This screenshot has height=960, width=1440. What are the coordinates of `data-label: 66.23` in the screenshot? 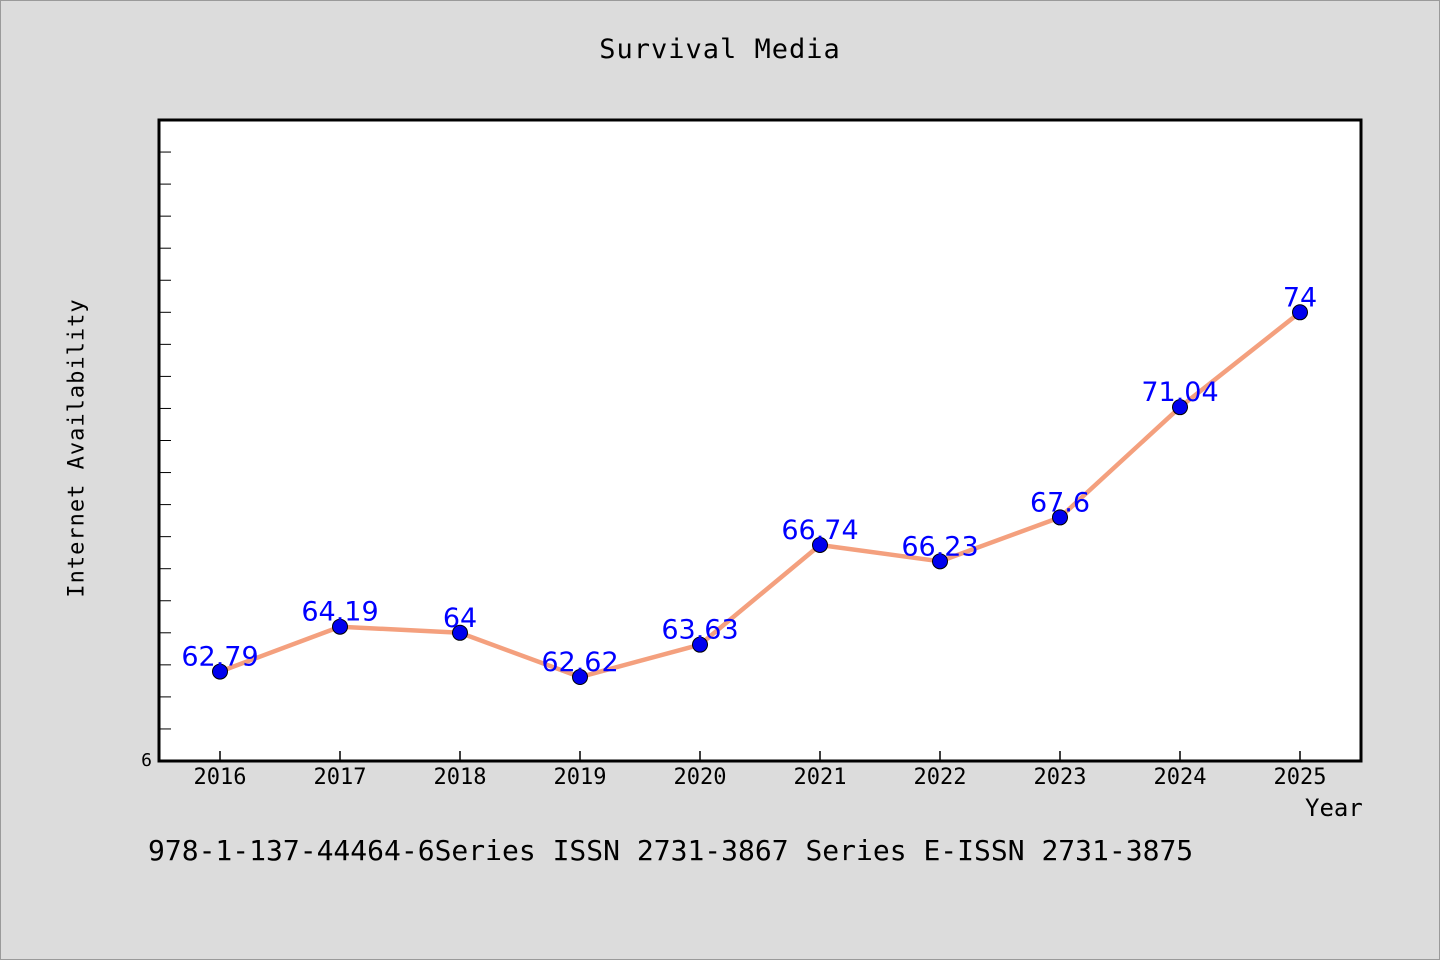 It's located at (939, 546).